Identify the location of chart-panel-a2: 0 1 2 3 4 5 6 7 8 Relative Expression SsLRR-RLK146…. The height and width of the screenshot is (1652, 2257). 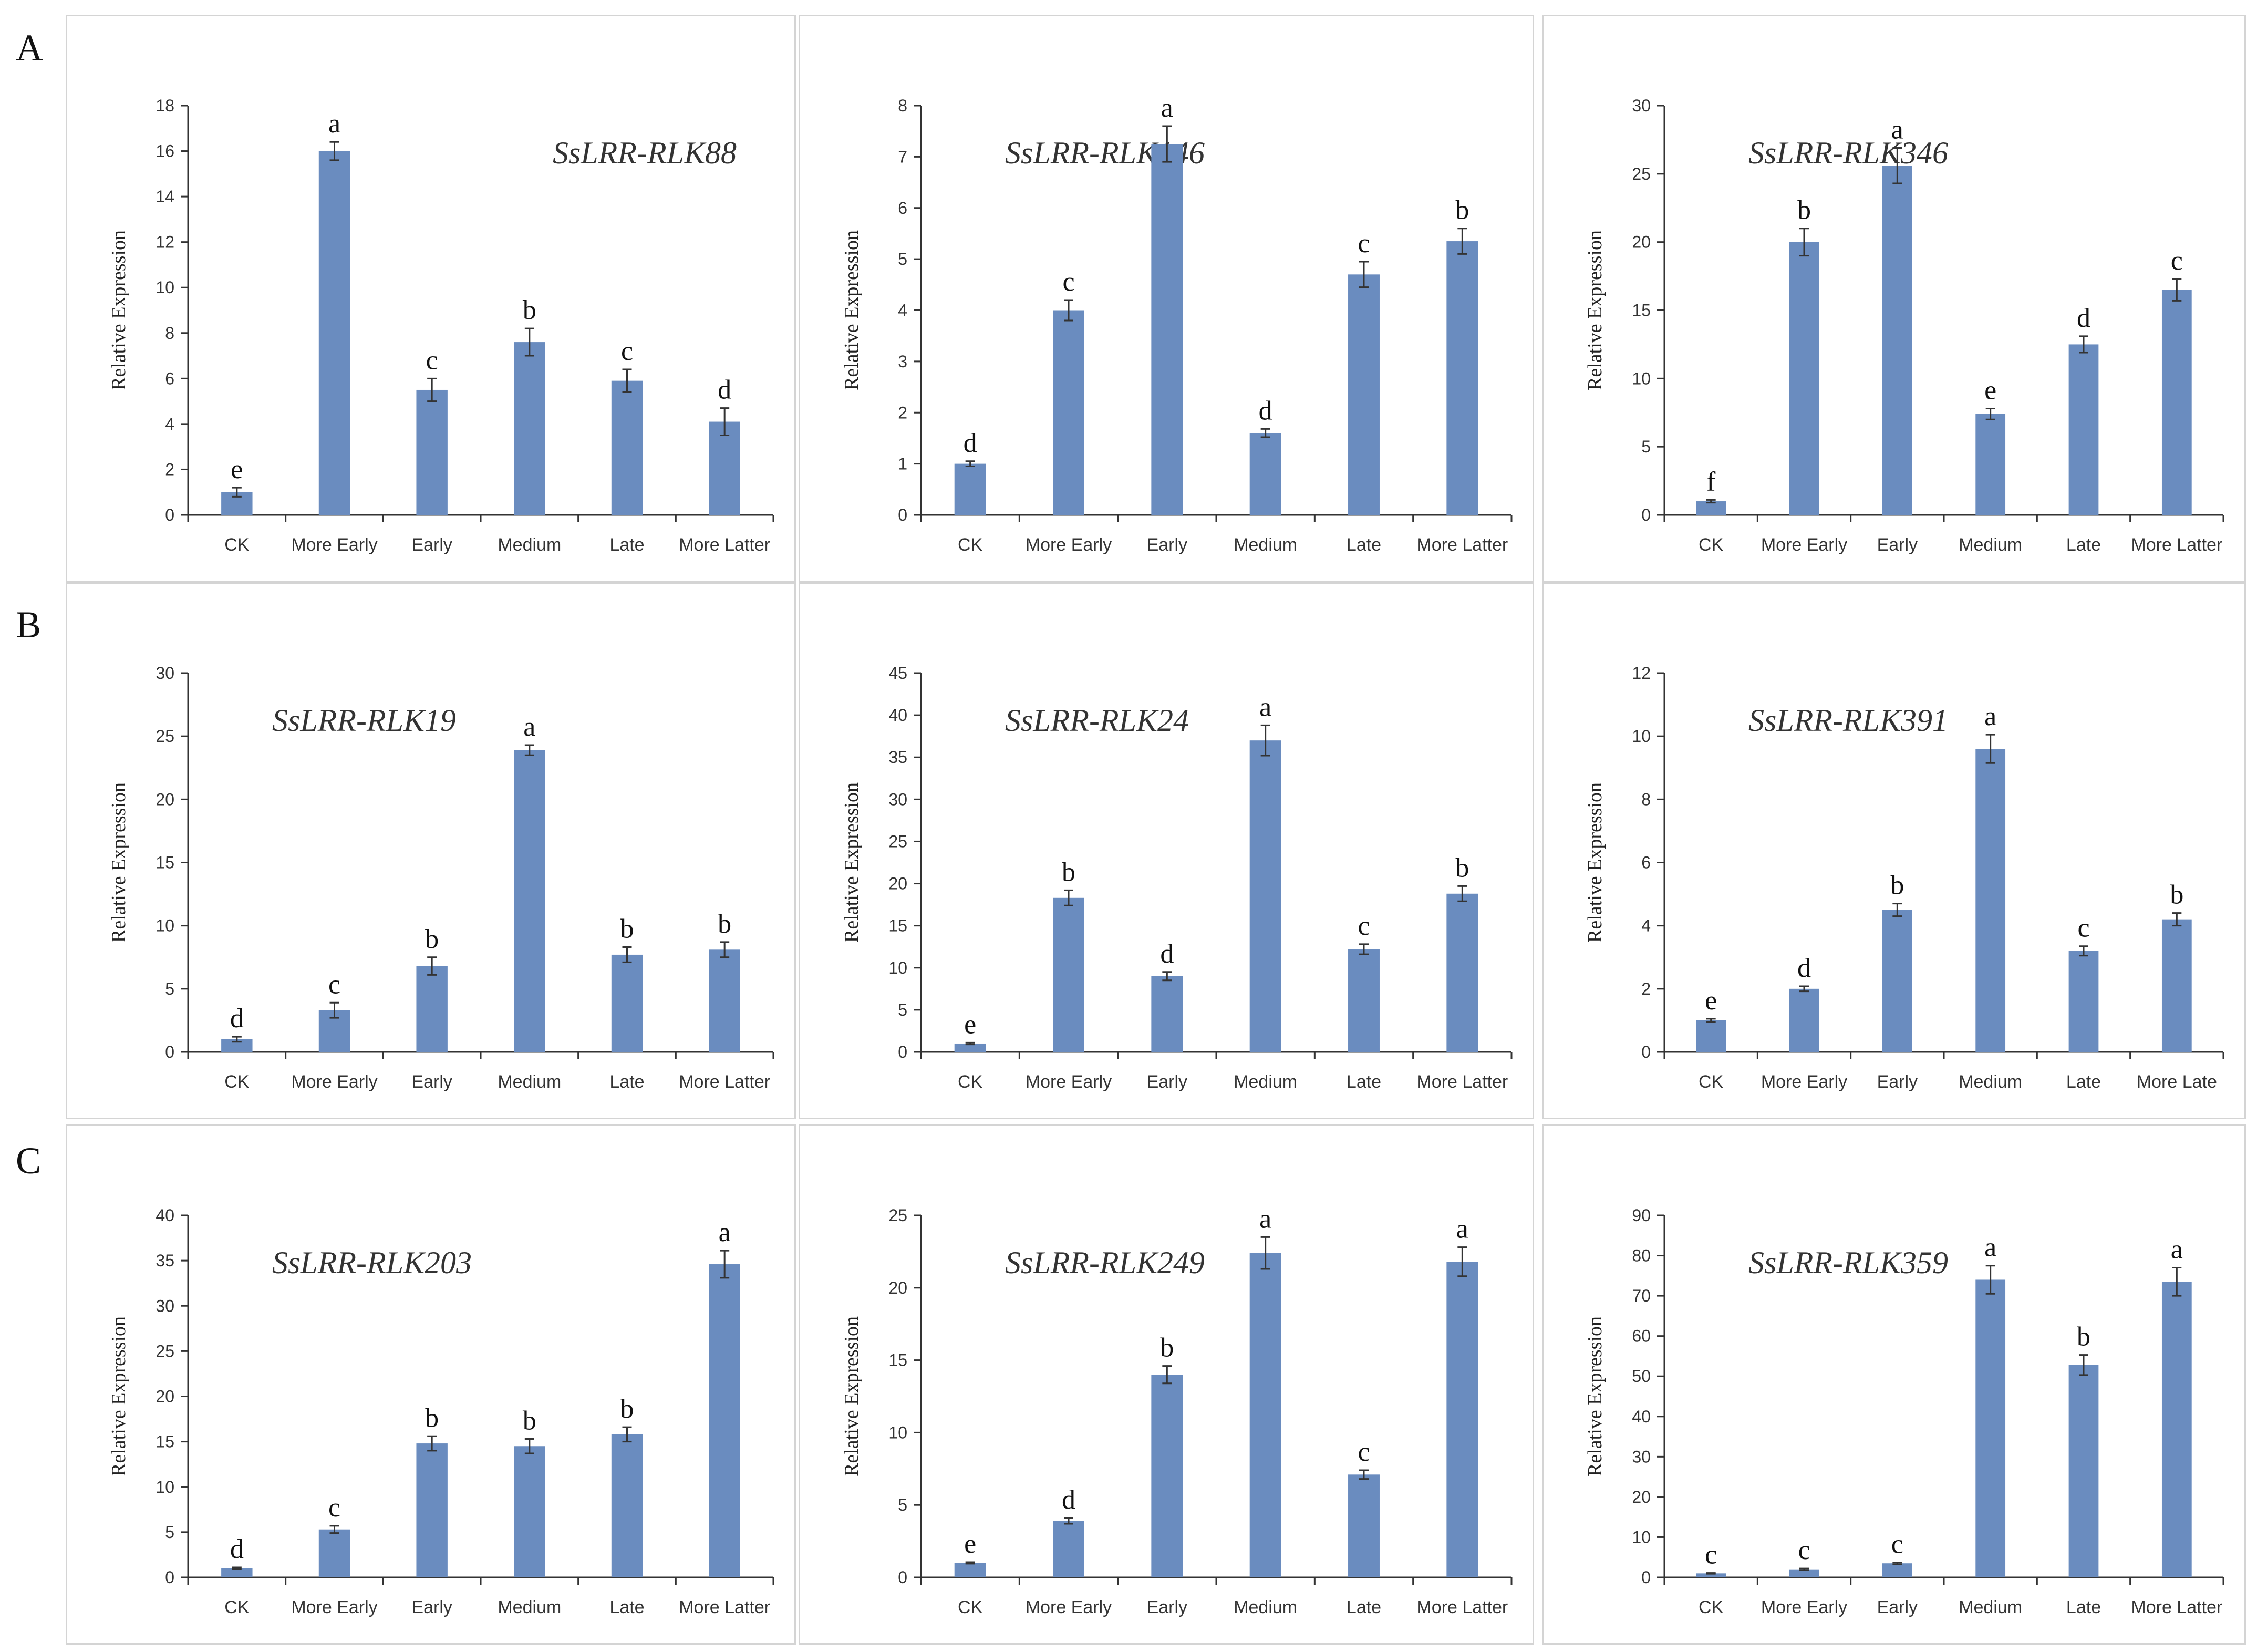
(1166, 298).